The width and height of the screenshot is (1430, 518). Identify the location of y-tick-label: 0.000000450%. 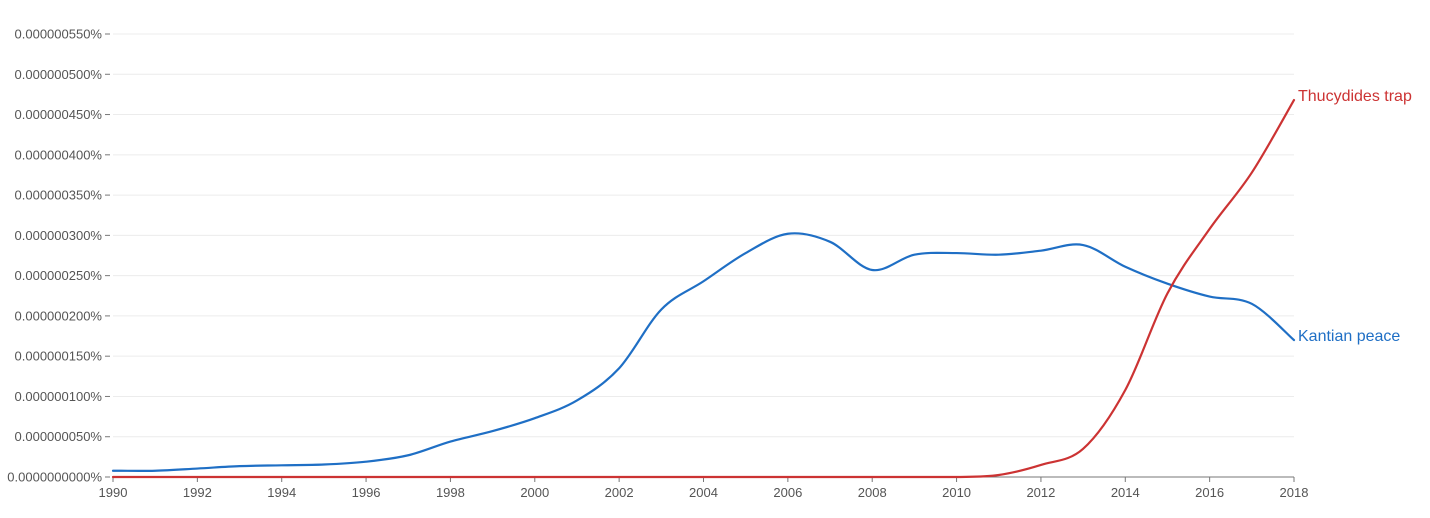
(59, 114).